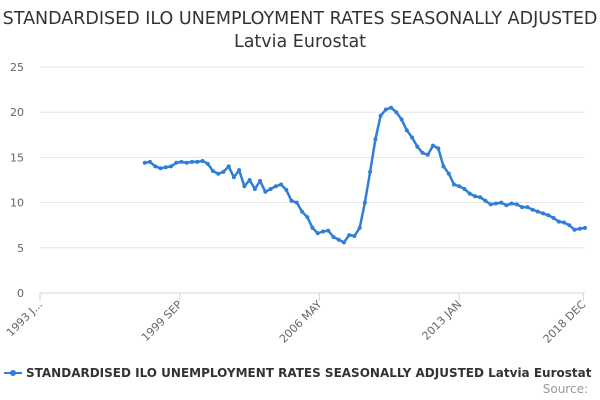  Describe the element at coordinates (162, 321) in the screenshot. I see `x-tick-label: 1999 SEP` at that location.